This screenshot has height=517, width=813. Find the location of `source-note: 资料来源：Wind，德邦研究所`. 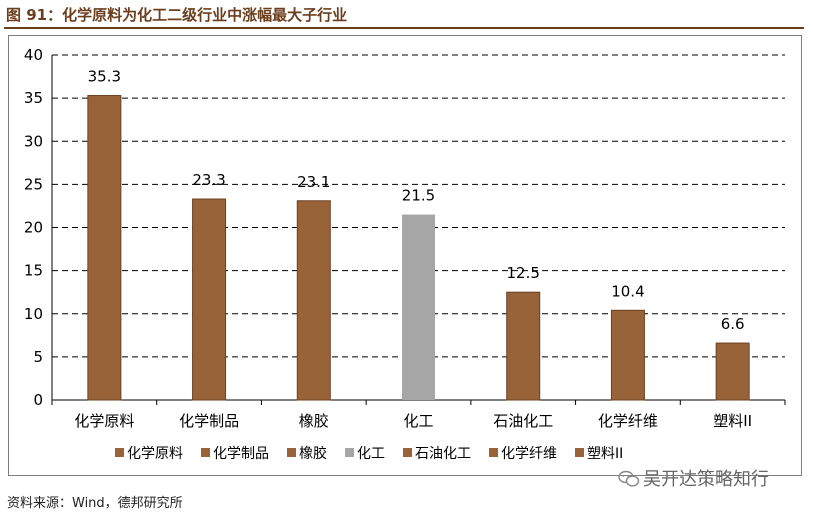

source-note: 资料来源：Wind，德邦研究所 is located at coordinates (95, 503).